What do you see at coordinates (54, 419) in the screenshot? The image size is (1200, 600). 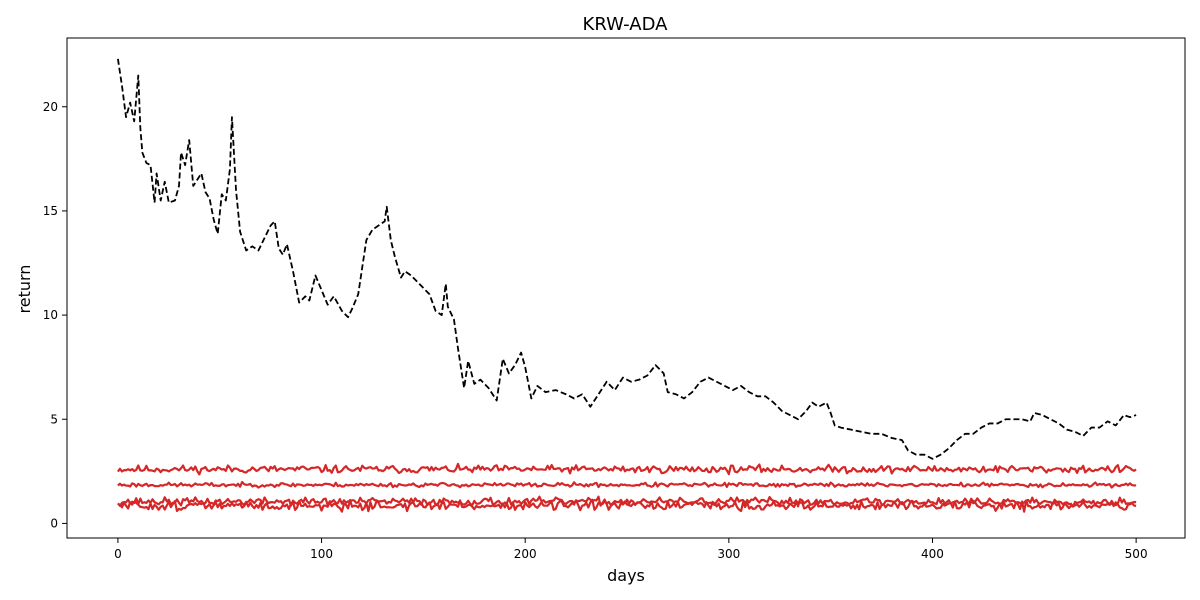 I see `y-tick-label: 5` at bounding box center [54, 419].